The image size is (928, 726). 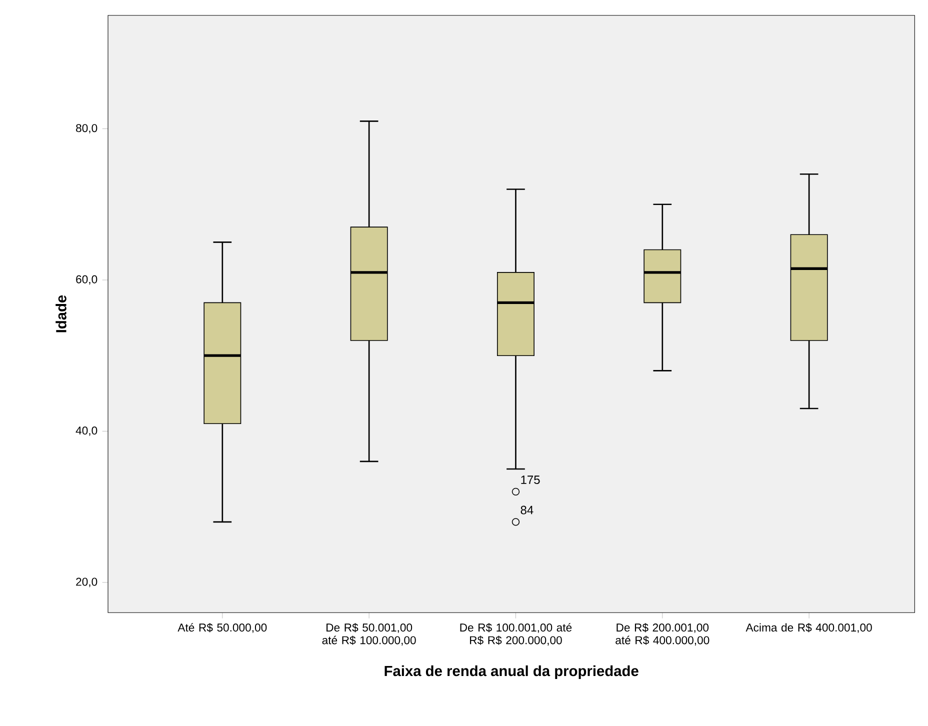 I want to click on x-tick-label: De R$ 200.001,00 até R$ 400.000,00, so click(x=663, y=634).